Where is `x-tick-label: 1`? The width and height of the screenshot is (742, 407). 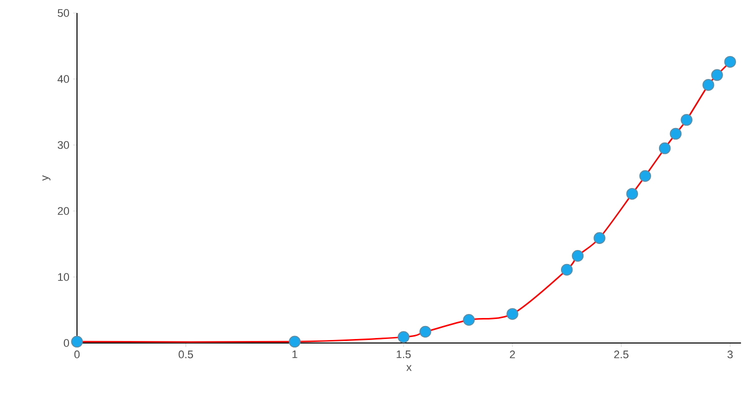 x-tick-label: 1 is located at coordinates (295, 354).